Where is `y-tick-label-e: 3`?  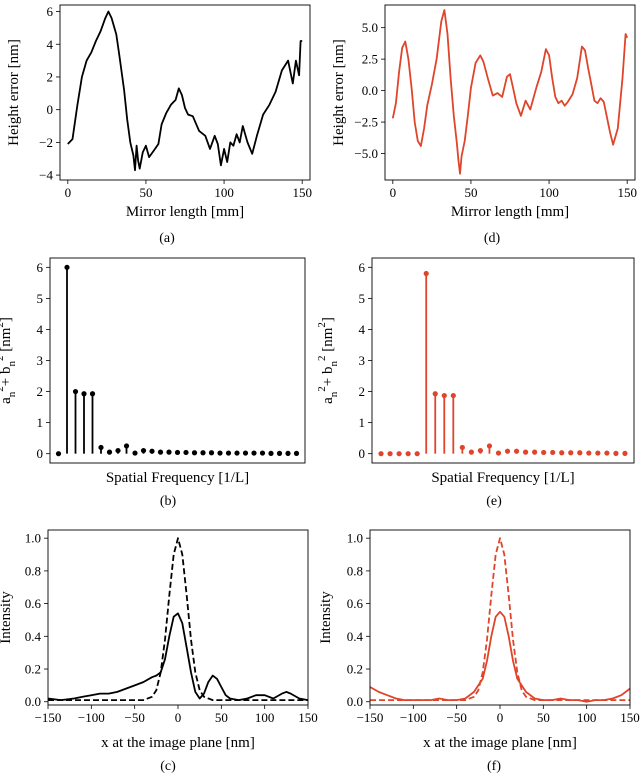
y-tick-label-e: 3 is located at coordinates (362, 360).